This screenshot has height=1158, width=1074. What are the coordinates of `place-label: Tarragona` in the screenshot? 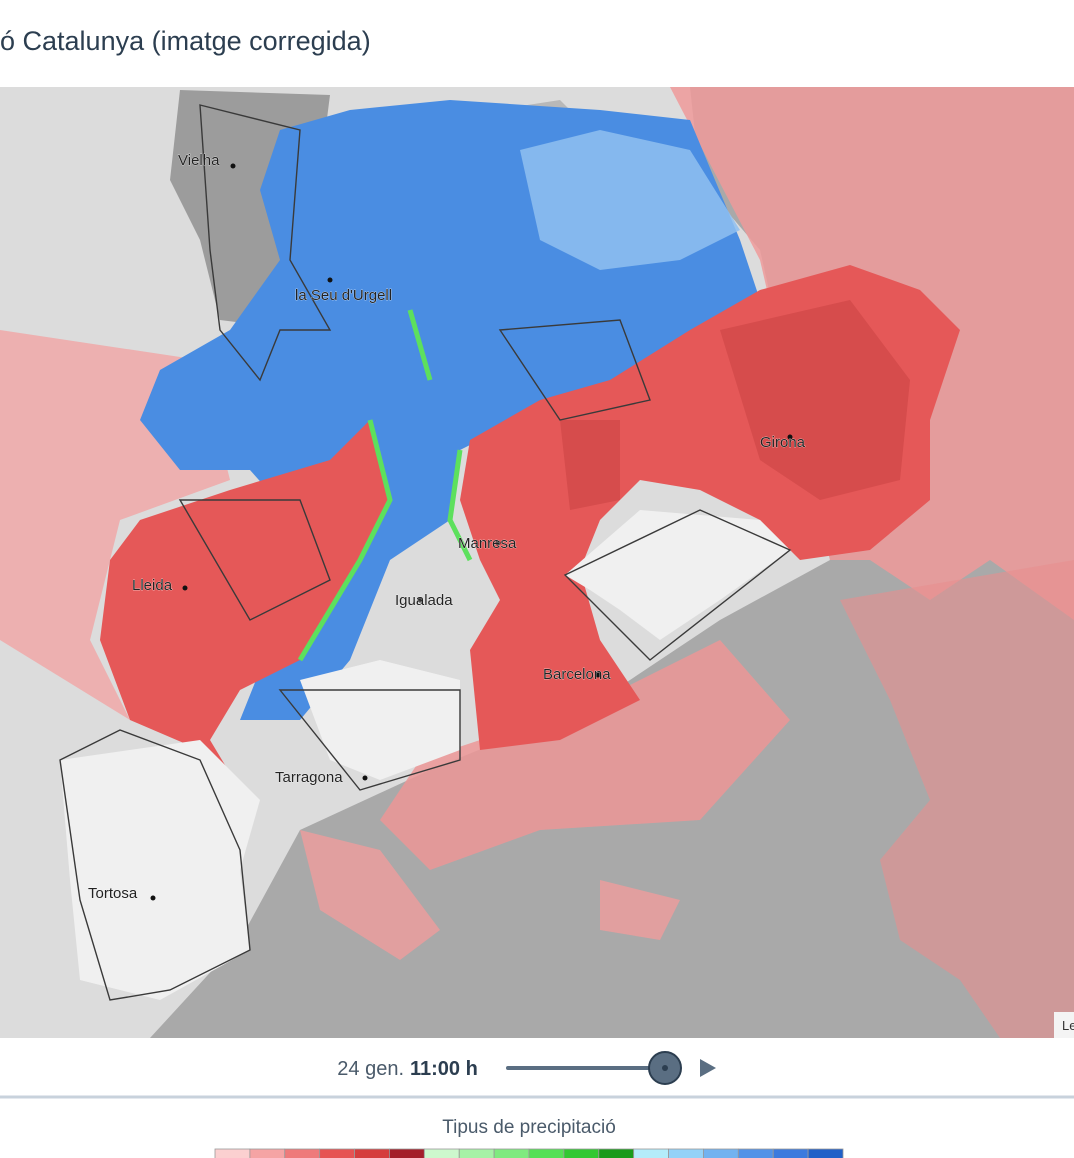 It's located at (309, 777).